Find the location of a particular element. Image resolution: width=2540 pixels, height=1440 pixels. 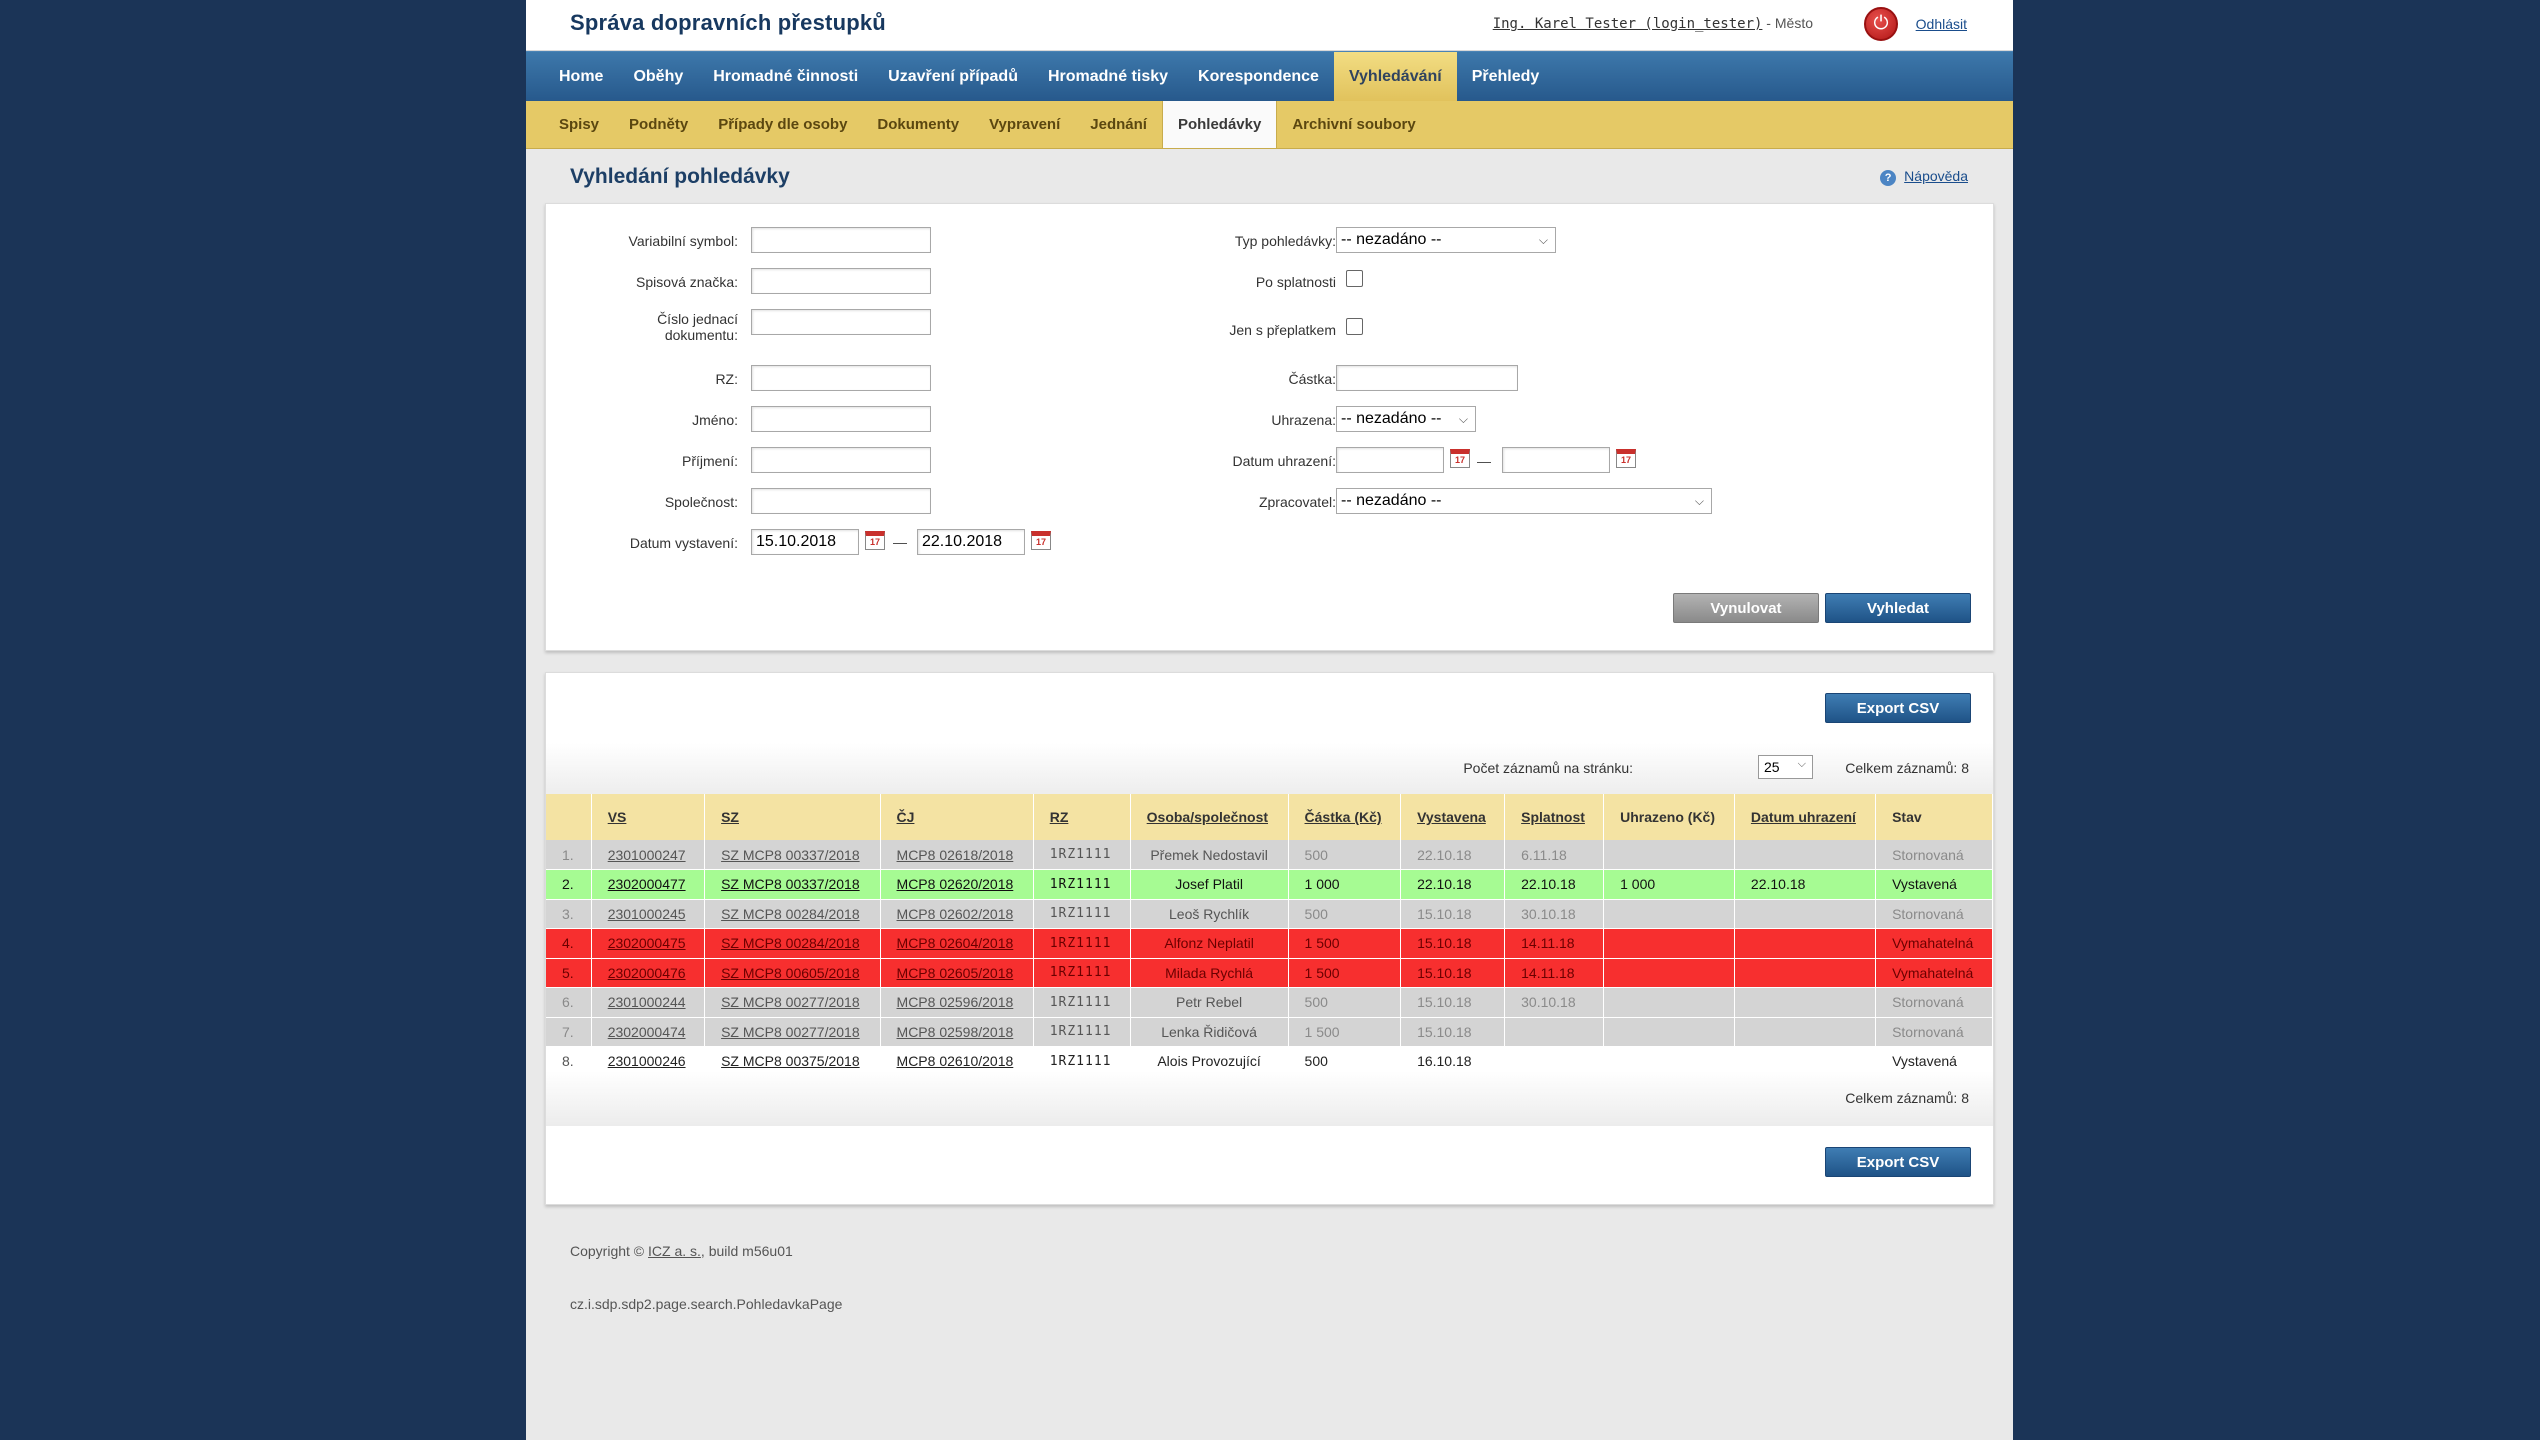

subnav-item: Dokumenty is located at coordinates (918, 124).